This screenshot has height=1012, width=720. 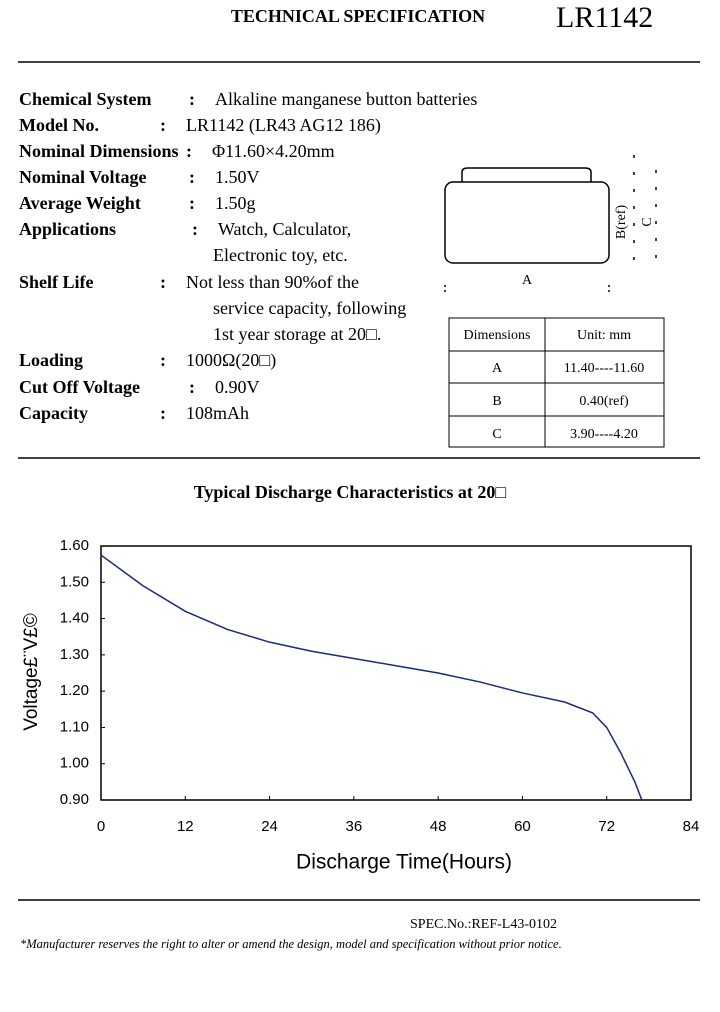 What do you see at coordinates (604, 401) in the screenshot?
I see `table-cell: 0.40(ref)` at bounding box center [604, 401].